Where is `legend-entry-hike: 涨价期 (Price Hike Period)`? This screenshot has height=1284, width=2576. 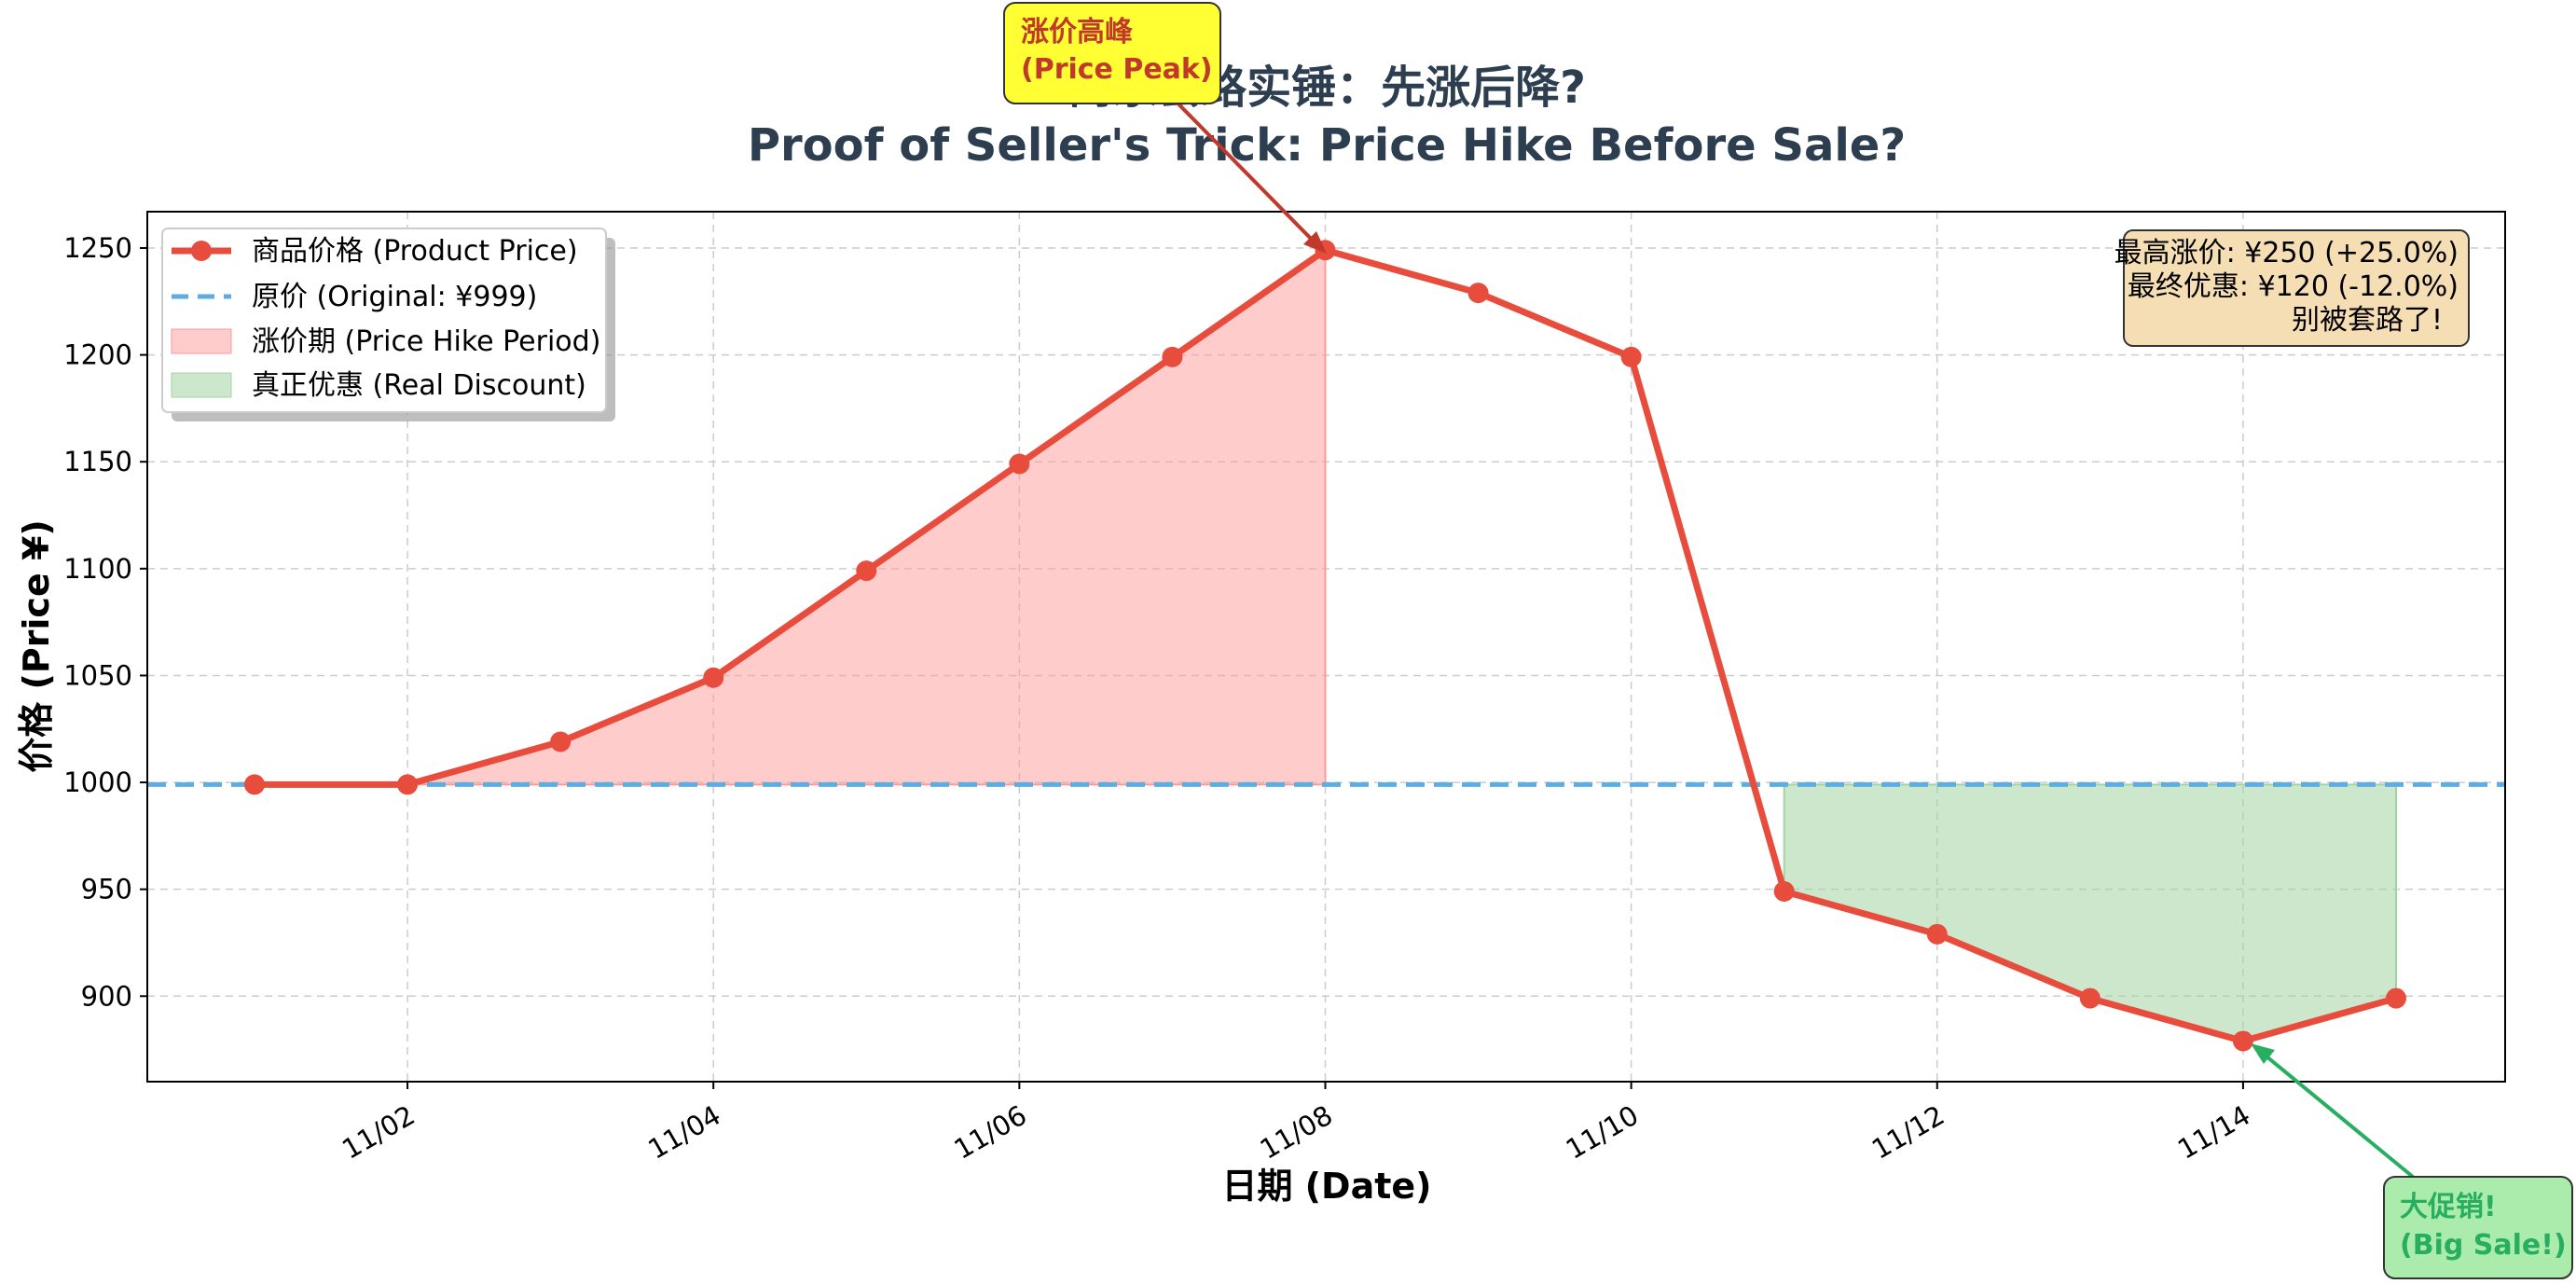
legend-entry-hike: 涨价期 (Price Hike Period) is located at coordinates (385, 342).